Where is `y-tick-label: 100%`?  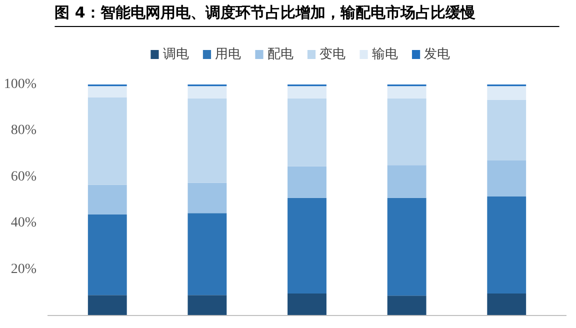
y-tick-label: 100% is located at coordinates (20, 84).